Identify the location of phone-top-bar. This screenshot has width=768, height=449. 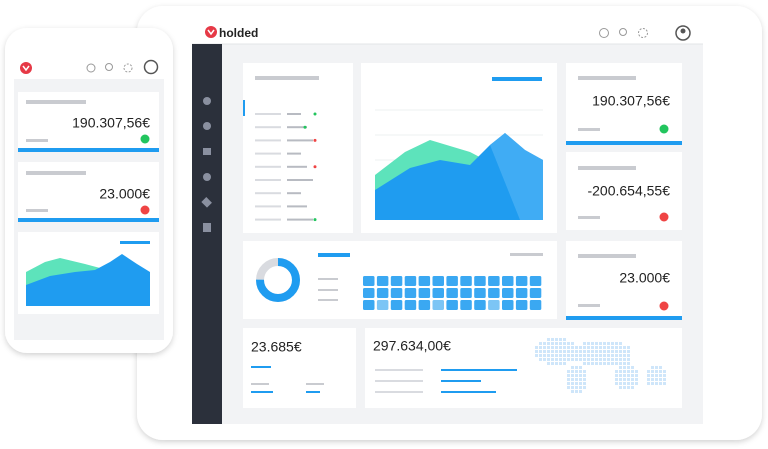
(89, 67).